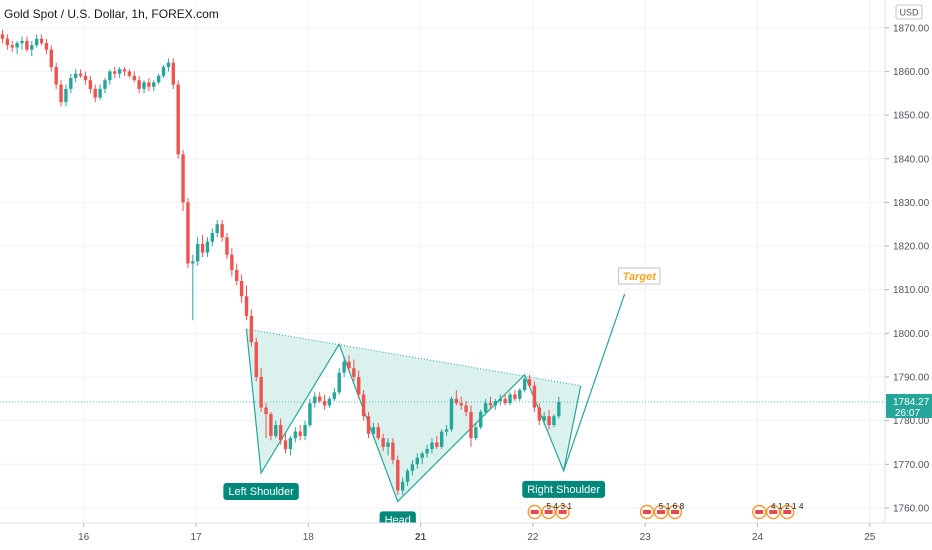  What do you see at coordinates (911, 159) in the screenshot?
I see `y-tick-label: 1840.00` at bounding box center [911, 159].